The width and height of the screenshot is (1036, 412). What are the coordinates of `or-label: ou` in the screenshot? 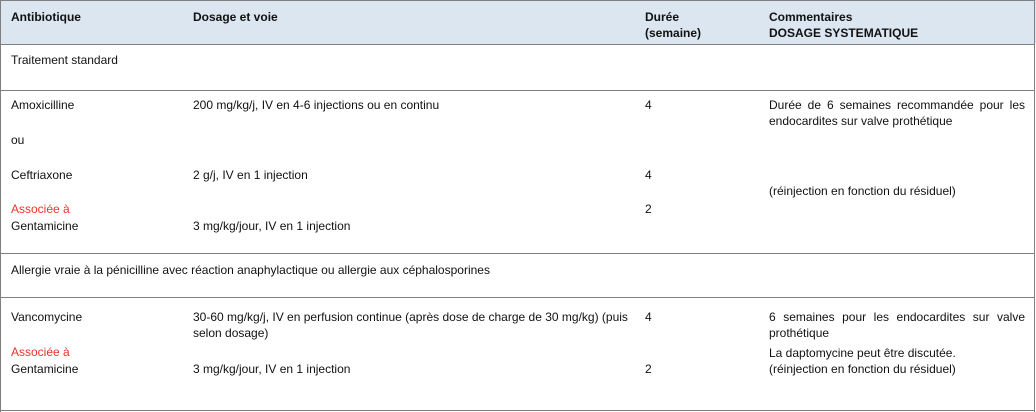 It's located at (18, 140).